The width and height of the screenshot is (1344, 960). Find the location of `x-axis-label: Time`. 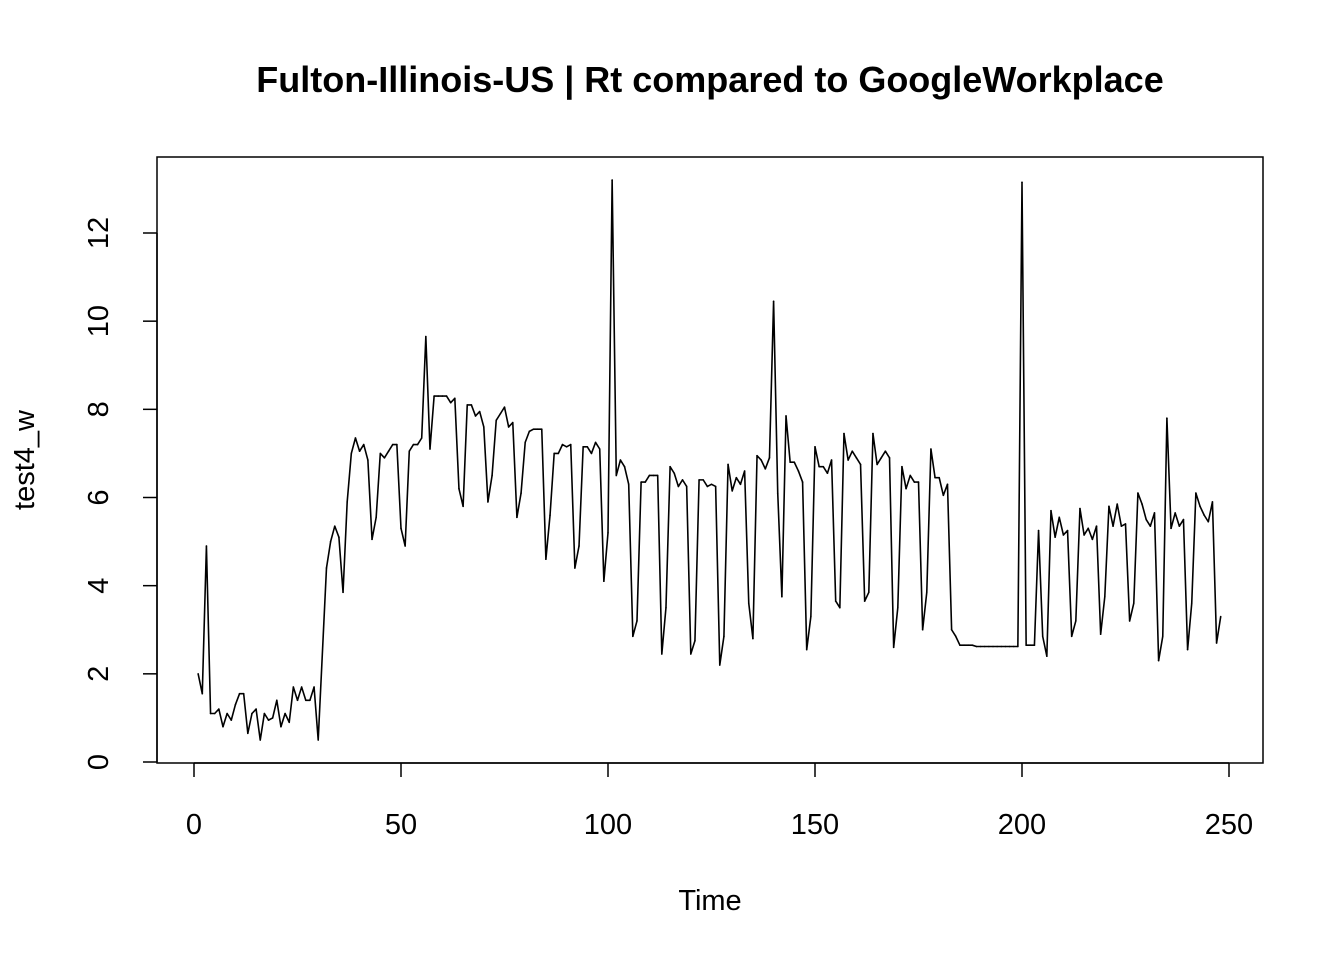

x-axis-label: Time is located at coordinates (709, 901).